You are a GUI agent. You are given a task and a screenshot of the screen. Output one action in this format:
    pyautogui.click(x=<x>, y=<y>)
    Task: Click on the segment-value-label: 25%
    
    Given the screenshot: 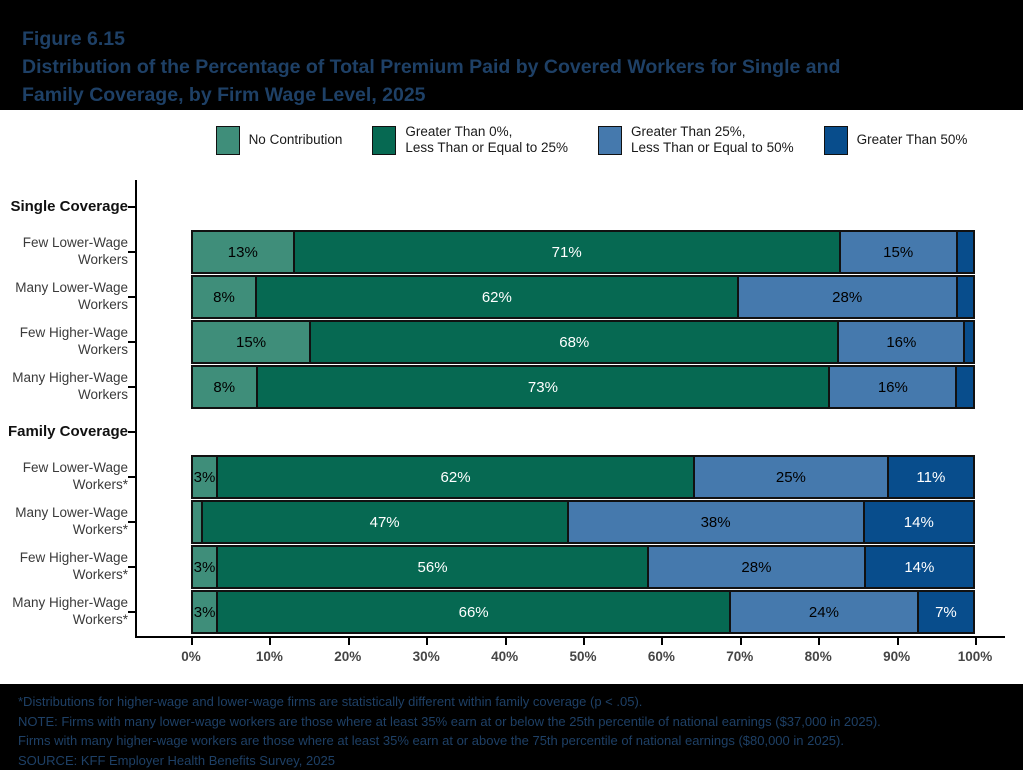 What is the action you would take?
    pyautogui.click(x=790, y=477)
    